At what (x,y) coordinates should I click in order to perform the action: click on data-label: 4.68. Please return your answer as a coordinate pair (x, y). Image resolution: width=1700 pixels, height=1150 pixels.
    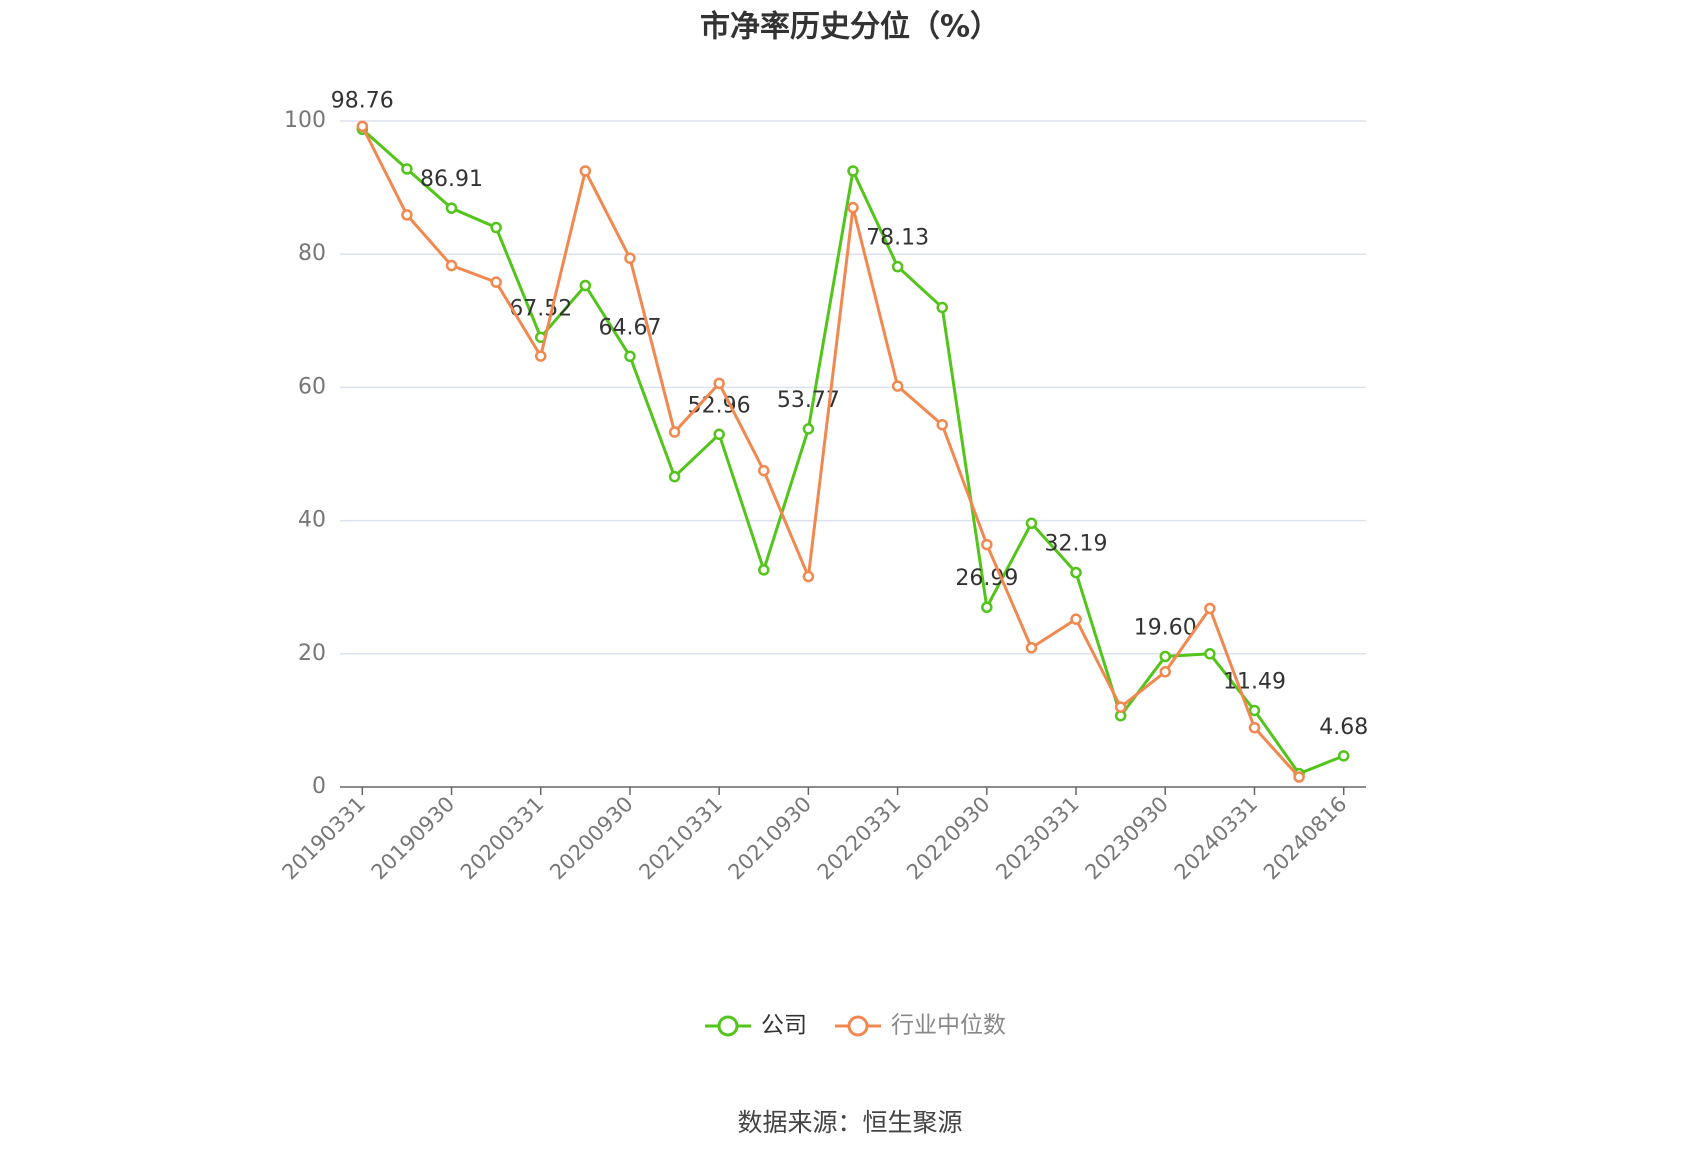
    Looking at the image, I should click on (1343, 727).